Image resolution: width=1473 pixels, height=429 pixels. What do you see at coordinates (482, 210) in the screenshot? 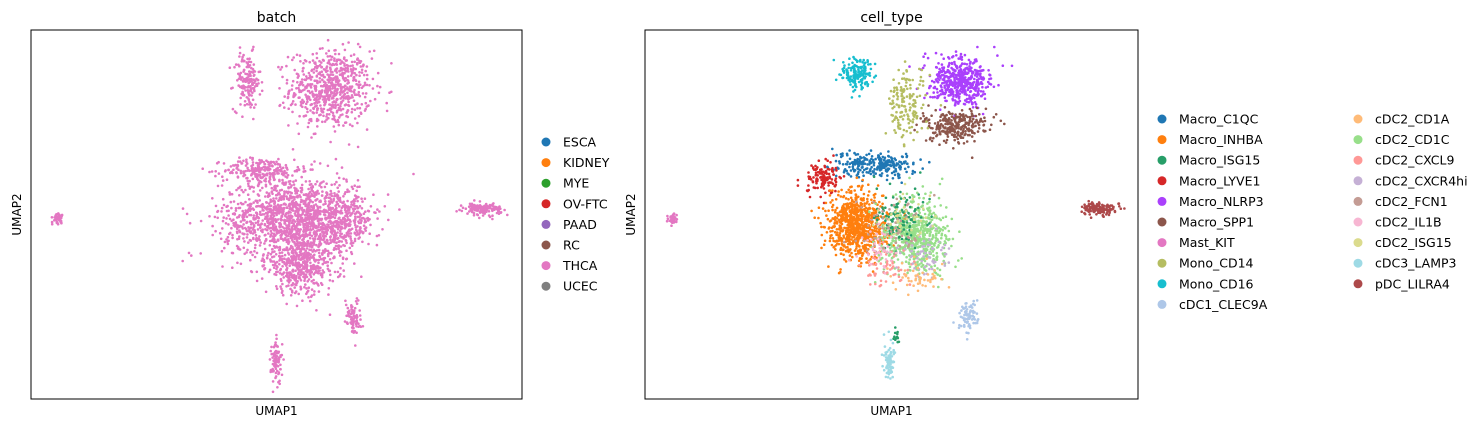
I see `cluster-THCA` at bounding box center [482, 210].